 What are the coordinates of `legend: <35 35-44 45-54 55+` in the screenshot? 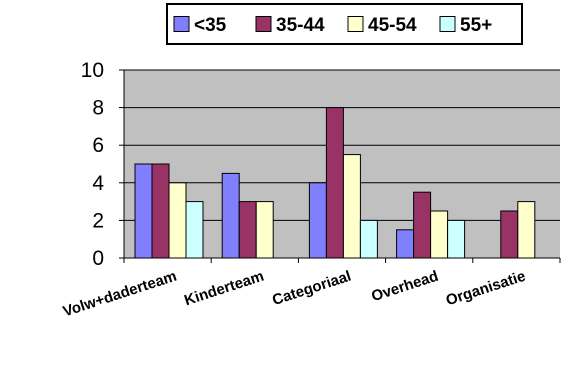 It's located at (344, 24).